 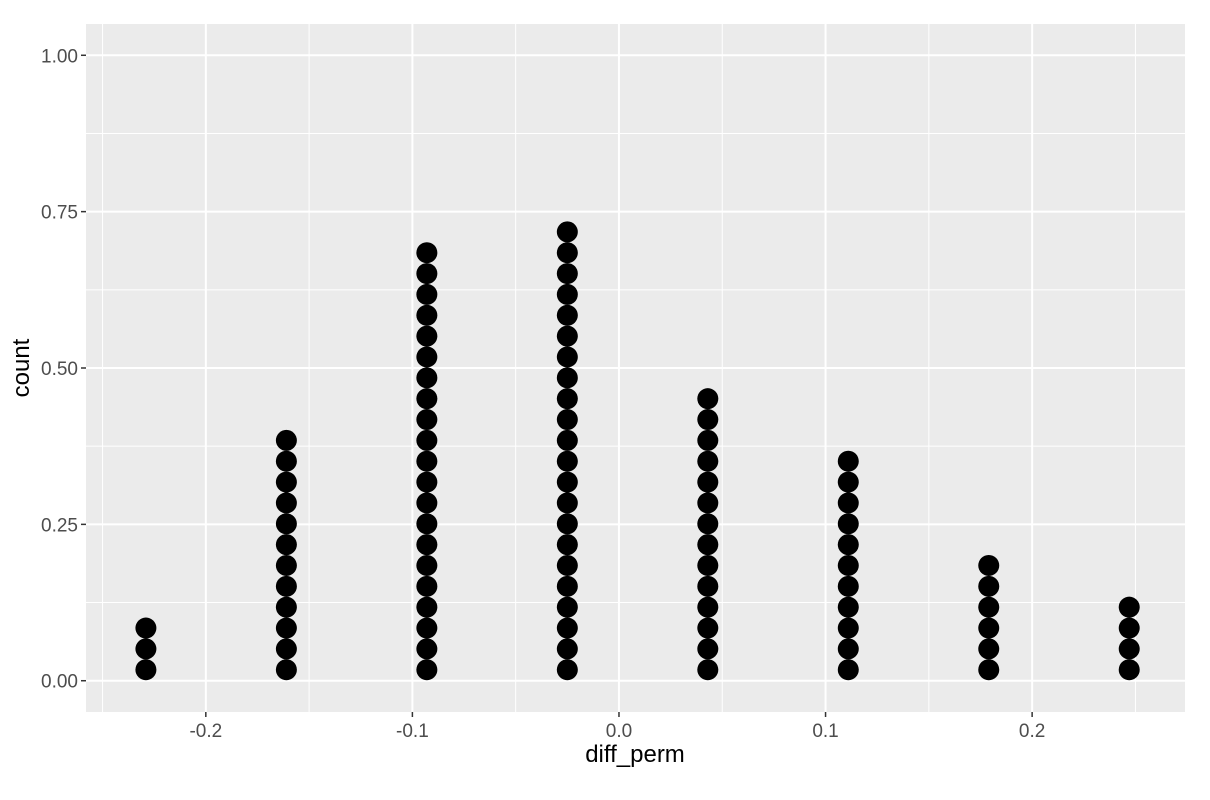 I want to click on x-tick-label: 0.2, so click(x=1032, y=731).